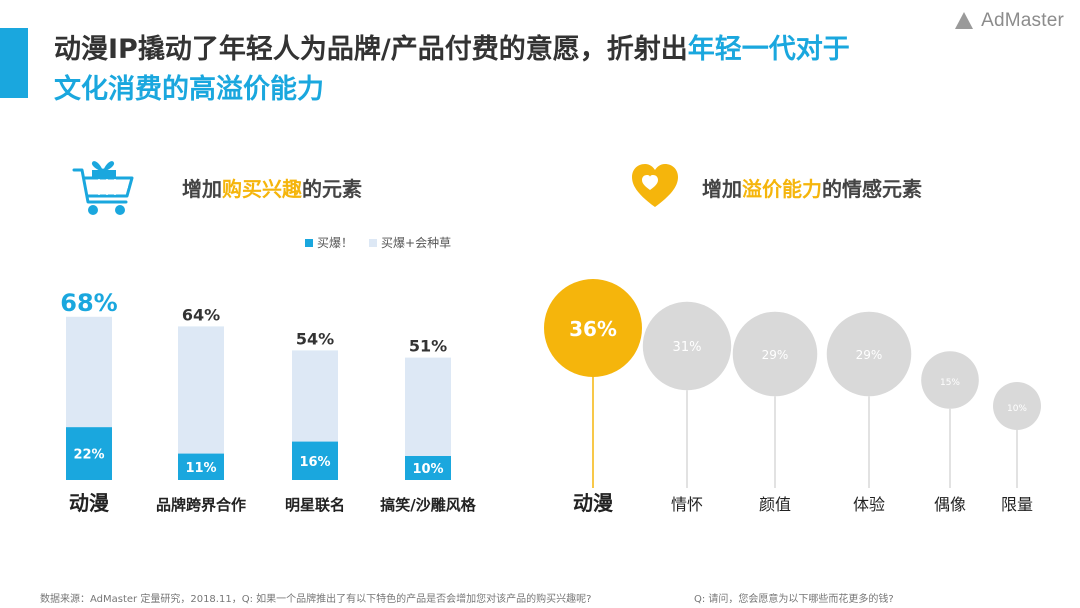 The height and width of the screenshot is (608, 1080). I want to click on bar-category-label-3: 搞笑/沙雕风格, so click(428, 505).